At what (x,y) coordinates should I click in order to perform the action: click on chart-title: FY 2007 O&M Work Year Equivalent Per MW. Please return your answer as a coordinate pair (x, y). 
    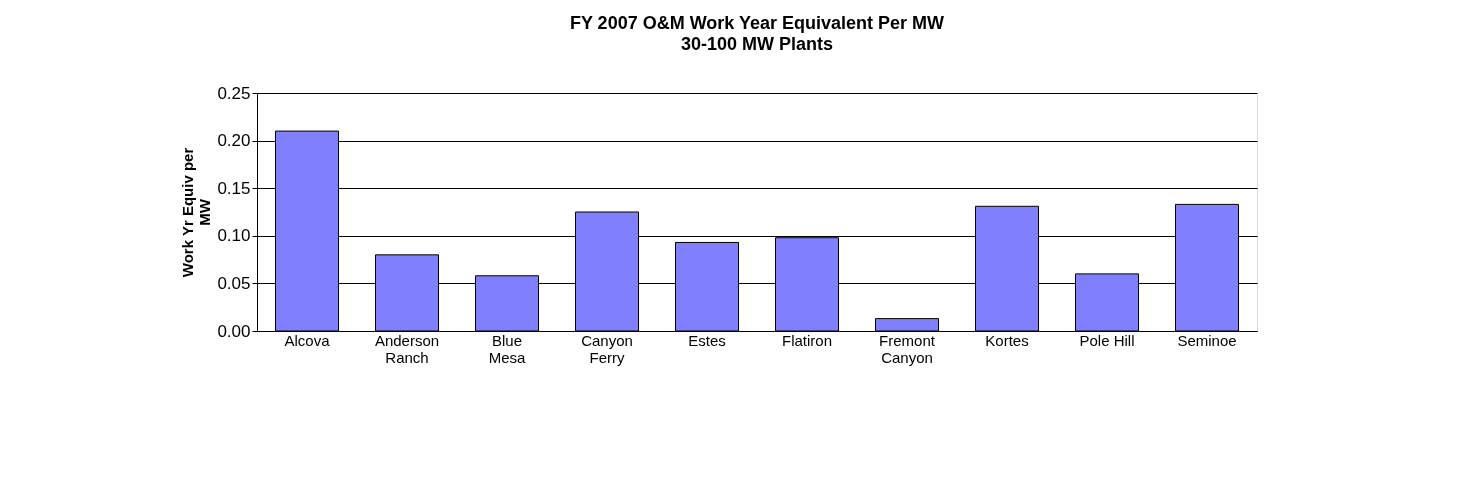
    Looking at the image, I should click on (757, 23).